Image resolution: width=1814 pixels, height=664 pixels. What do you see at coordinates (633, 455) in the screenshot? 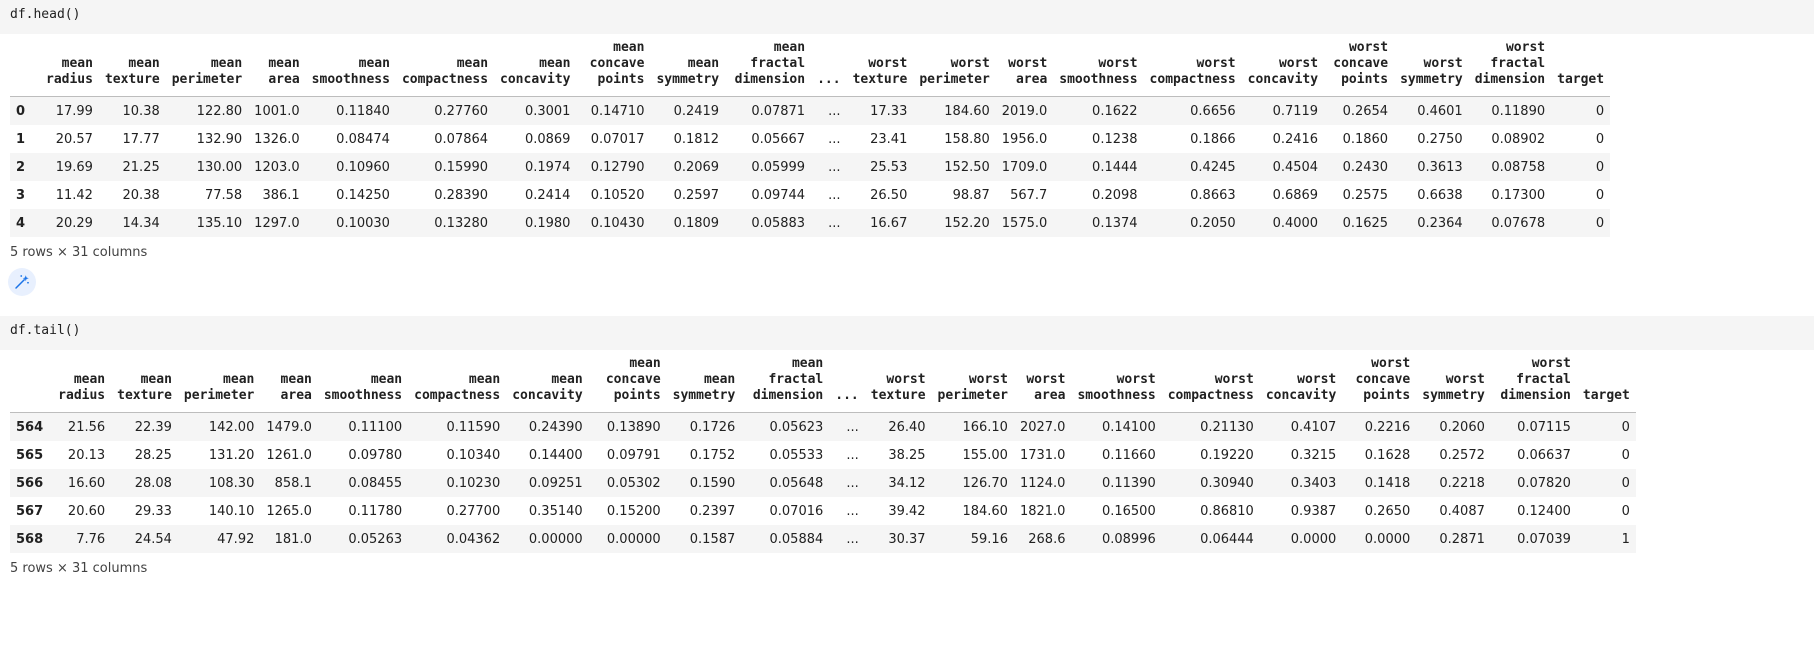
I see `table-cell: 0.09791` at bounding box center [633, 455].